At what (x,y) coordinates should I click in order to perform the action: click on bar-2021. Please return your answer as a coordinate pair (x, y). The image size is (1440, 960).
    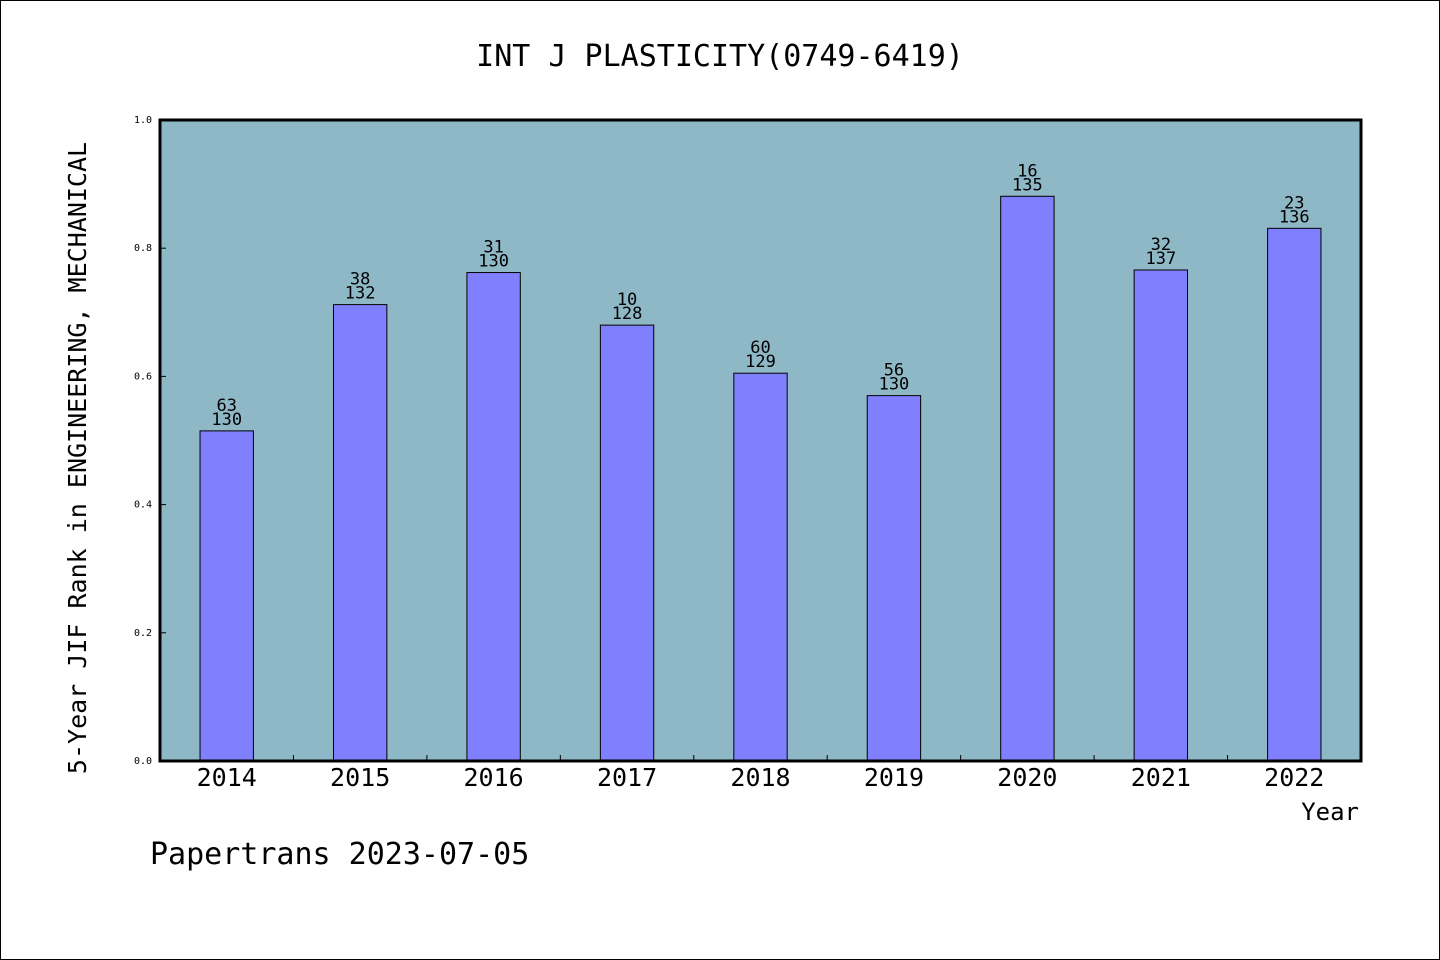
    Looking at the image, I should click on (1161, 515).